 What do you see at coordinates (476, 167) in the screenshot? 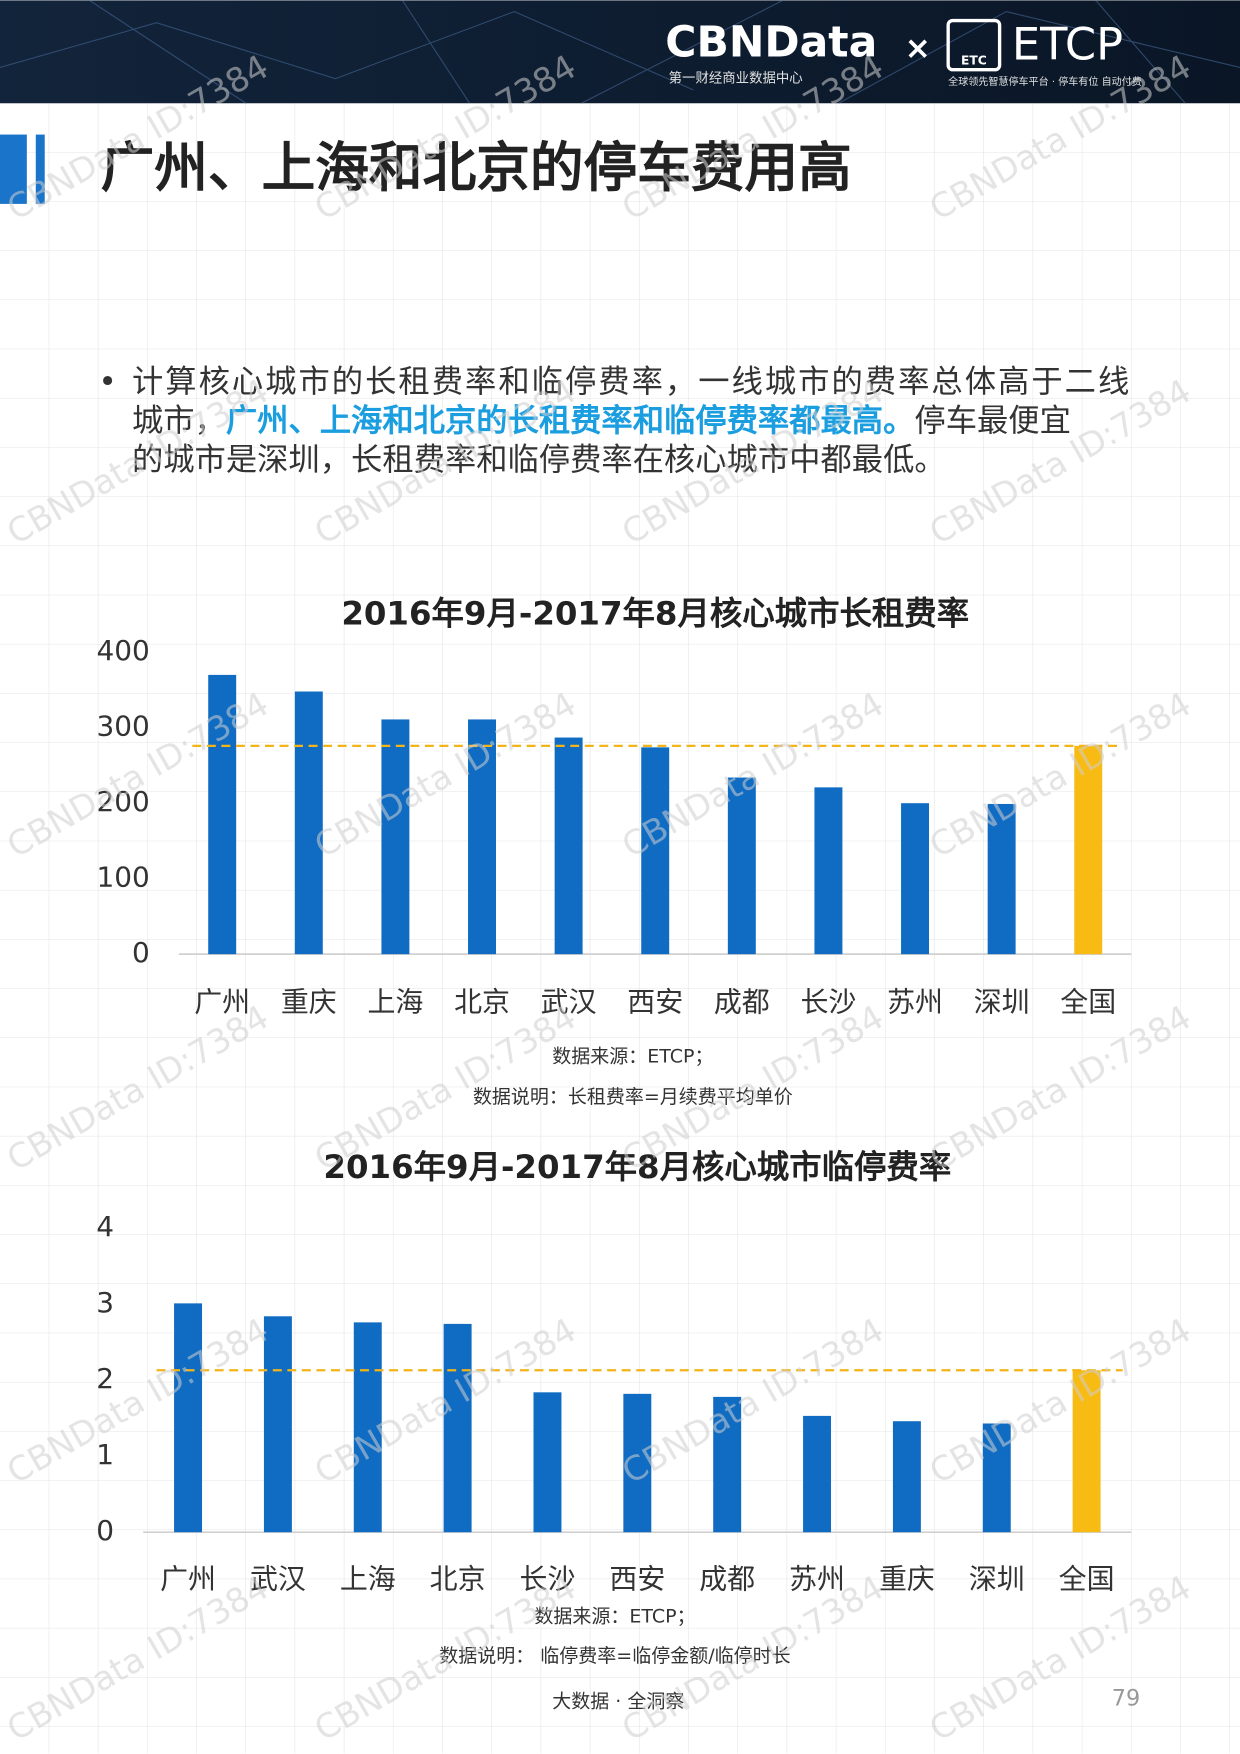
I see `page-title: 广州、上海和北京的停车费用高` at bounding box center [476, 167].